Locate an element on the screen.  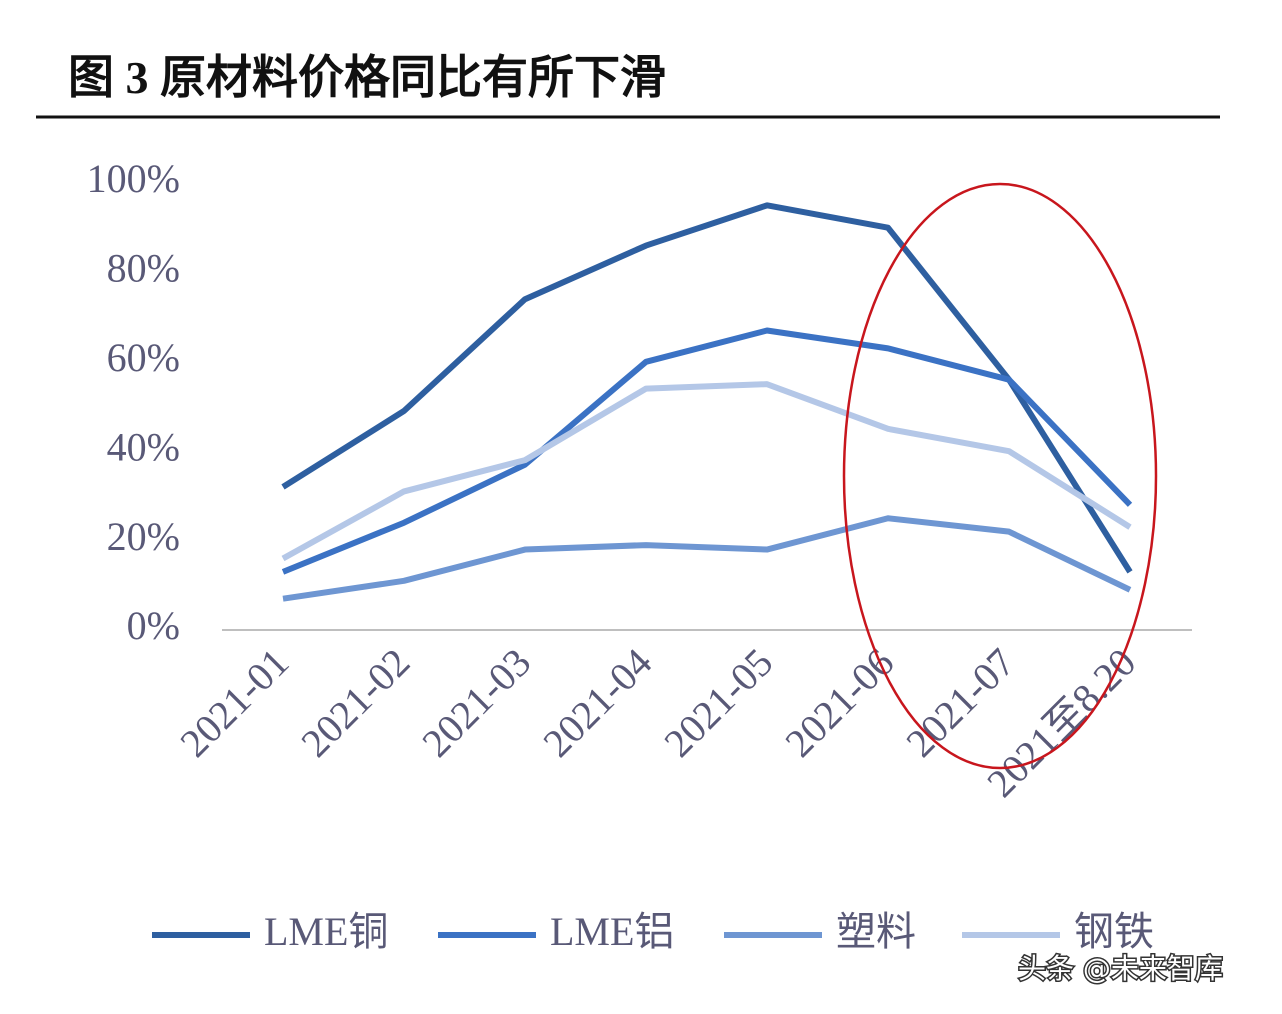
y-tick-label: 40% is located at coordinates (143, 446).